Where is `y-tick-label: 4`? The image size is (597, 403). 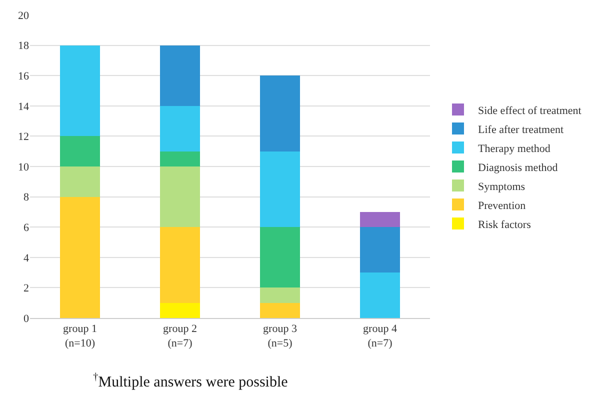
y-tick-label: 4 is located at coordinates (27, 258).